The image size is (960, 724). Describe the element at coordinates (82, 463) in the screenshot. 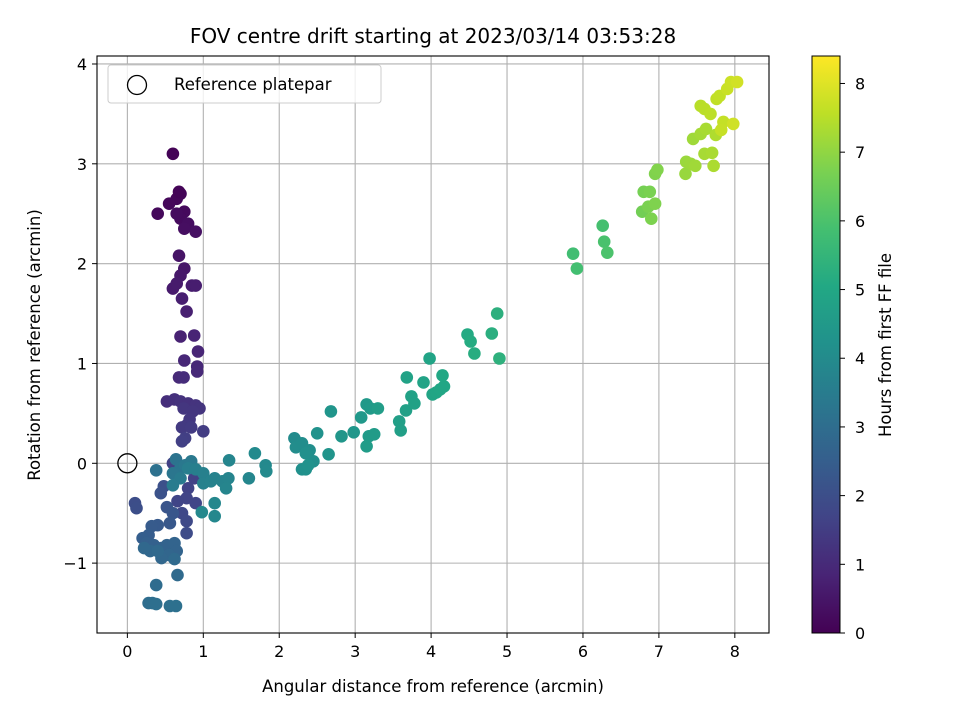

I see `y-tick-label: 0` at that location.